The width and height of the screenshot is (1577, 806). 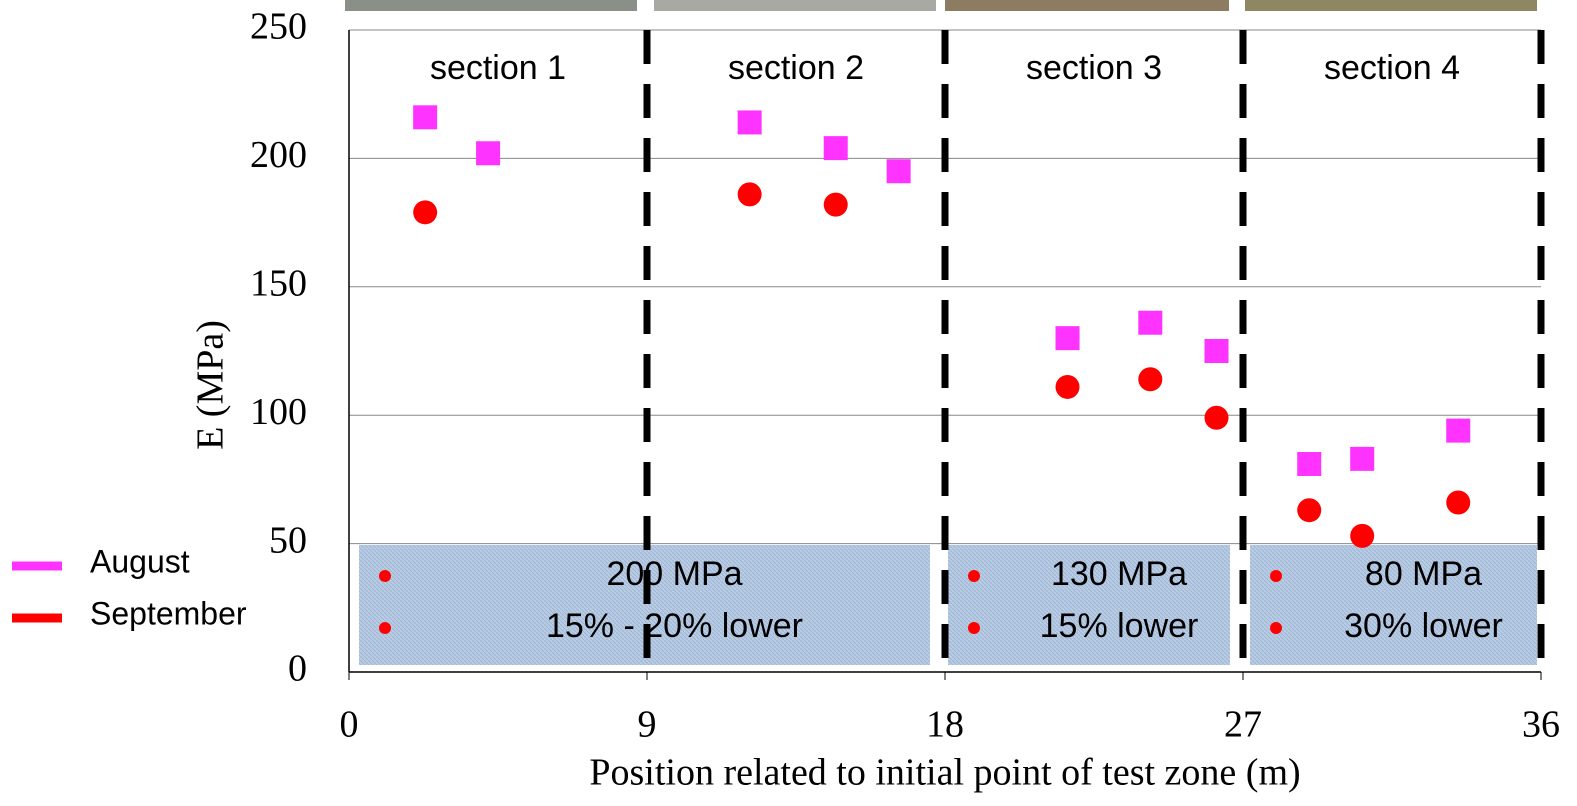 I want to click on x-tick-label: 0, so click(x=349, y=725).